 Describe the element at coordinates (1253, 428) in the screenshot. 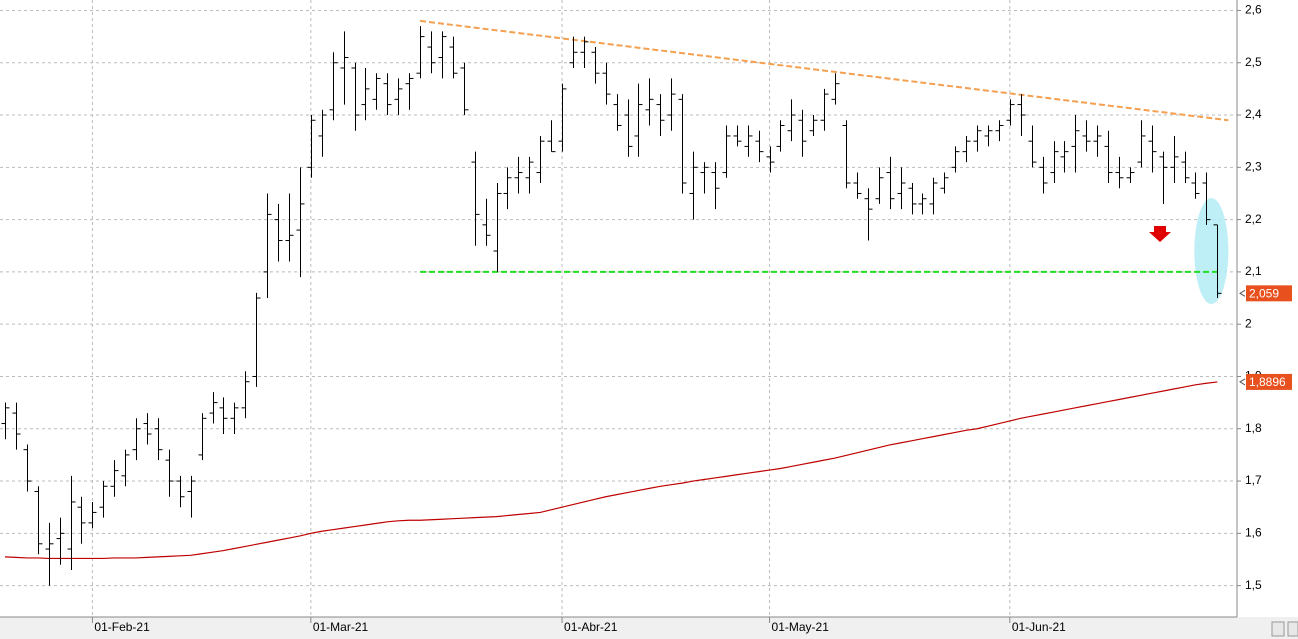

I see `y-tick-label: 1,8` at that location.